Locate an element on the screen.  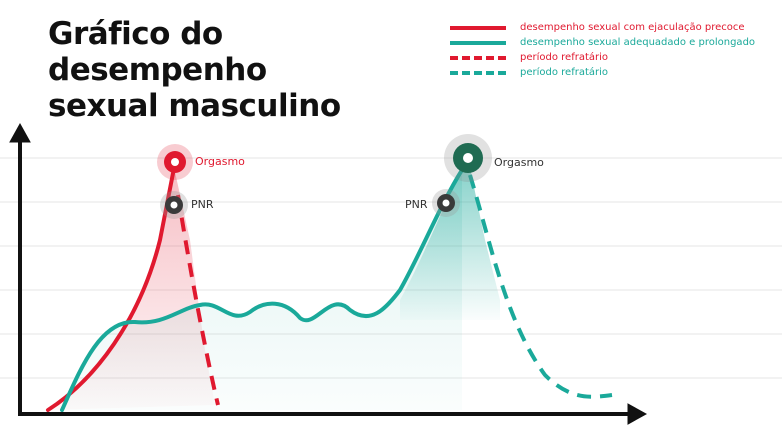
legend-swatch-teal-solid is located at coordinates (478, 42).